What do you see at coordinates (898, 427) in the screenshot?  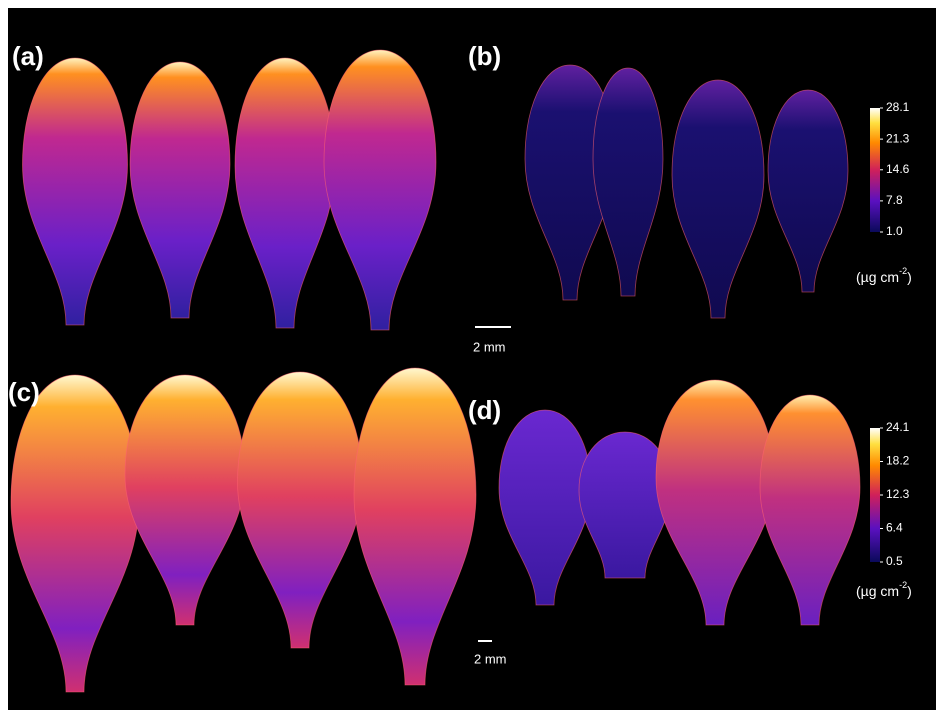 I see `tick-label: 24.1` at bounding box center [898, 427].